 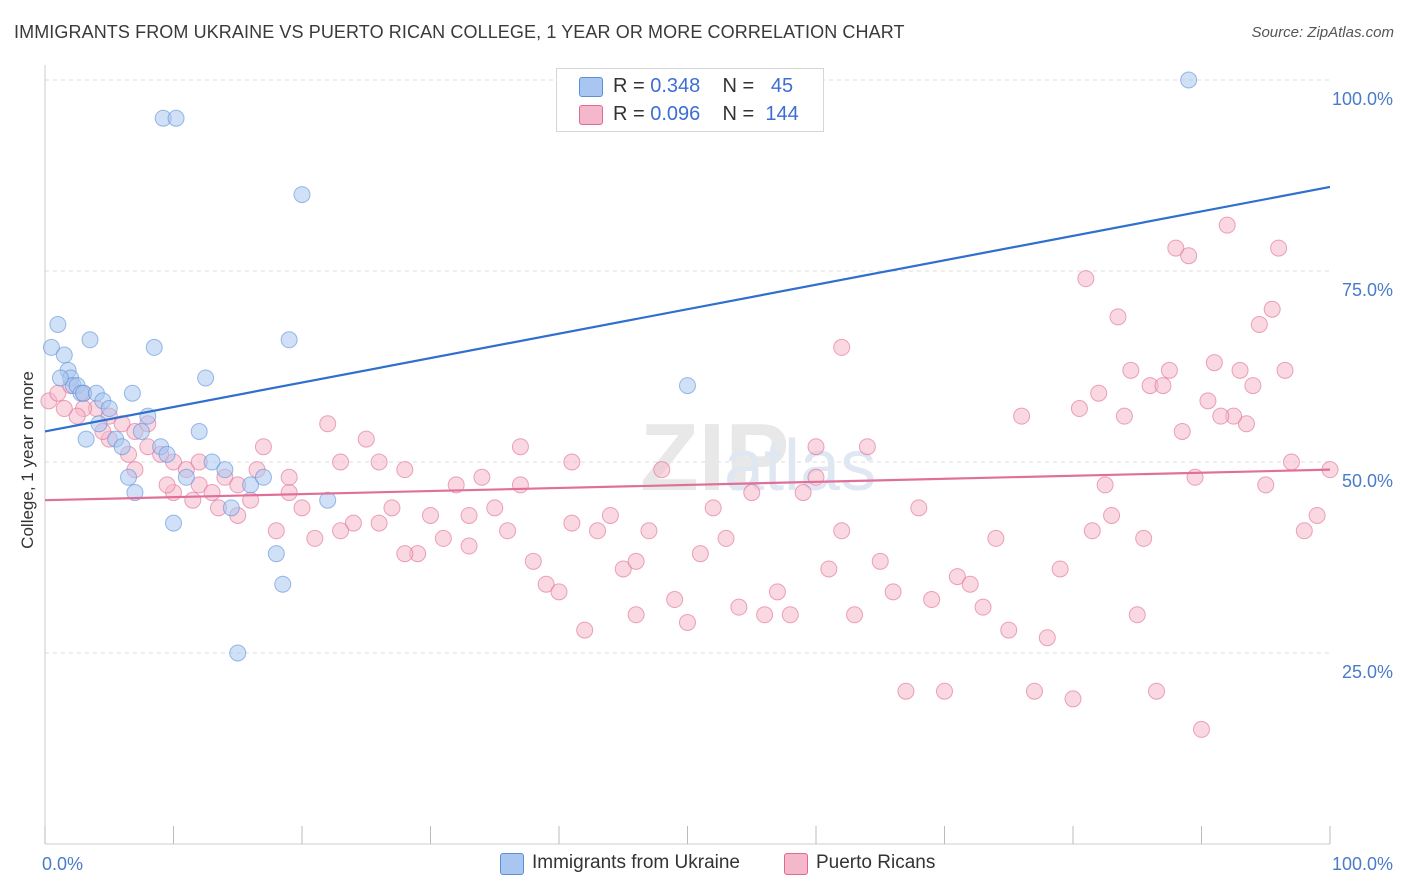 I want to click on r-value-puerto-rican: 0.096, so click(x=675, y=114).